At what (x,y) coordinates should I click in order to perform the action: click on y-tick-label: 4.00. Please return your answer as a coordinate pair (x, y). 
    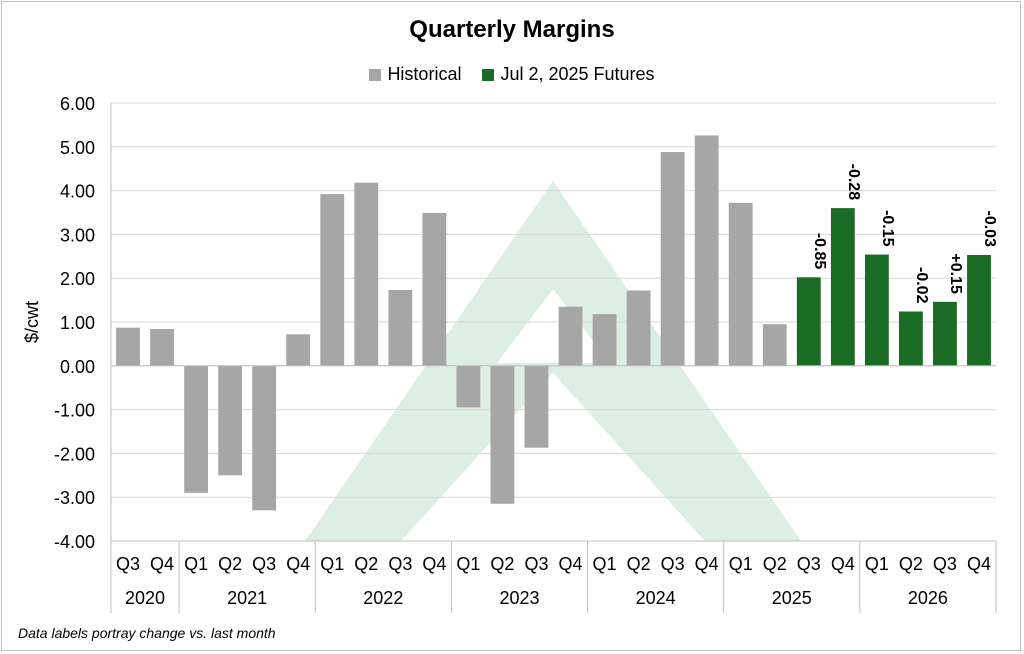
    Looking at the image, I should click on (77, 192).